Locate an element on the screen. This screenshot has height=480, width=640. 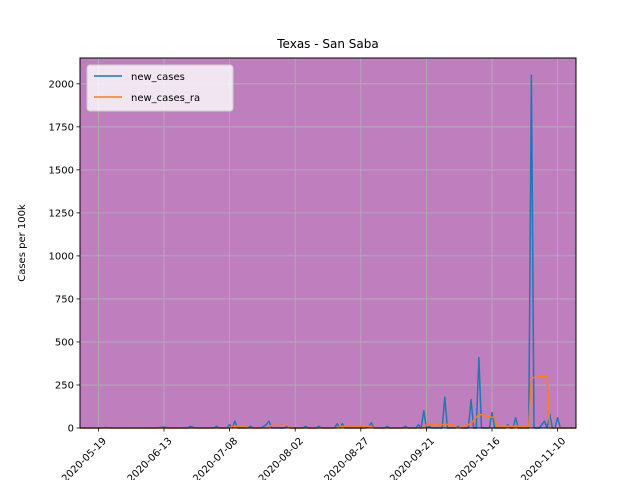
legend: new_cases new_cases_ra is located at coordinates (160, 88).